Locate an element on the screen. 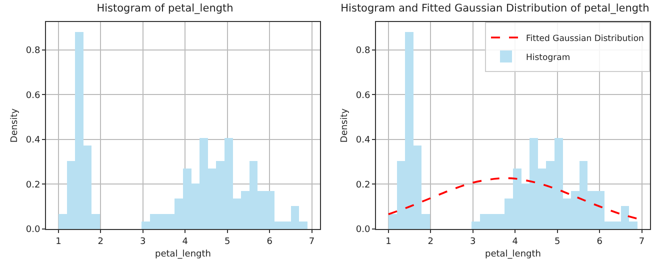 The height and width of the screenshot is (267, 660). legend-label: Histogram is located at coordinates (548, 57).